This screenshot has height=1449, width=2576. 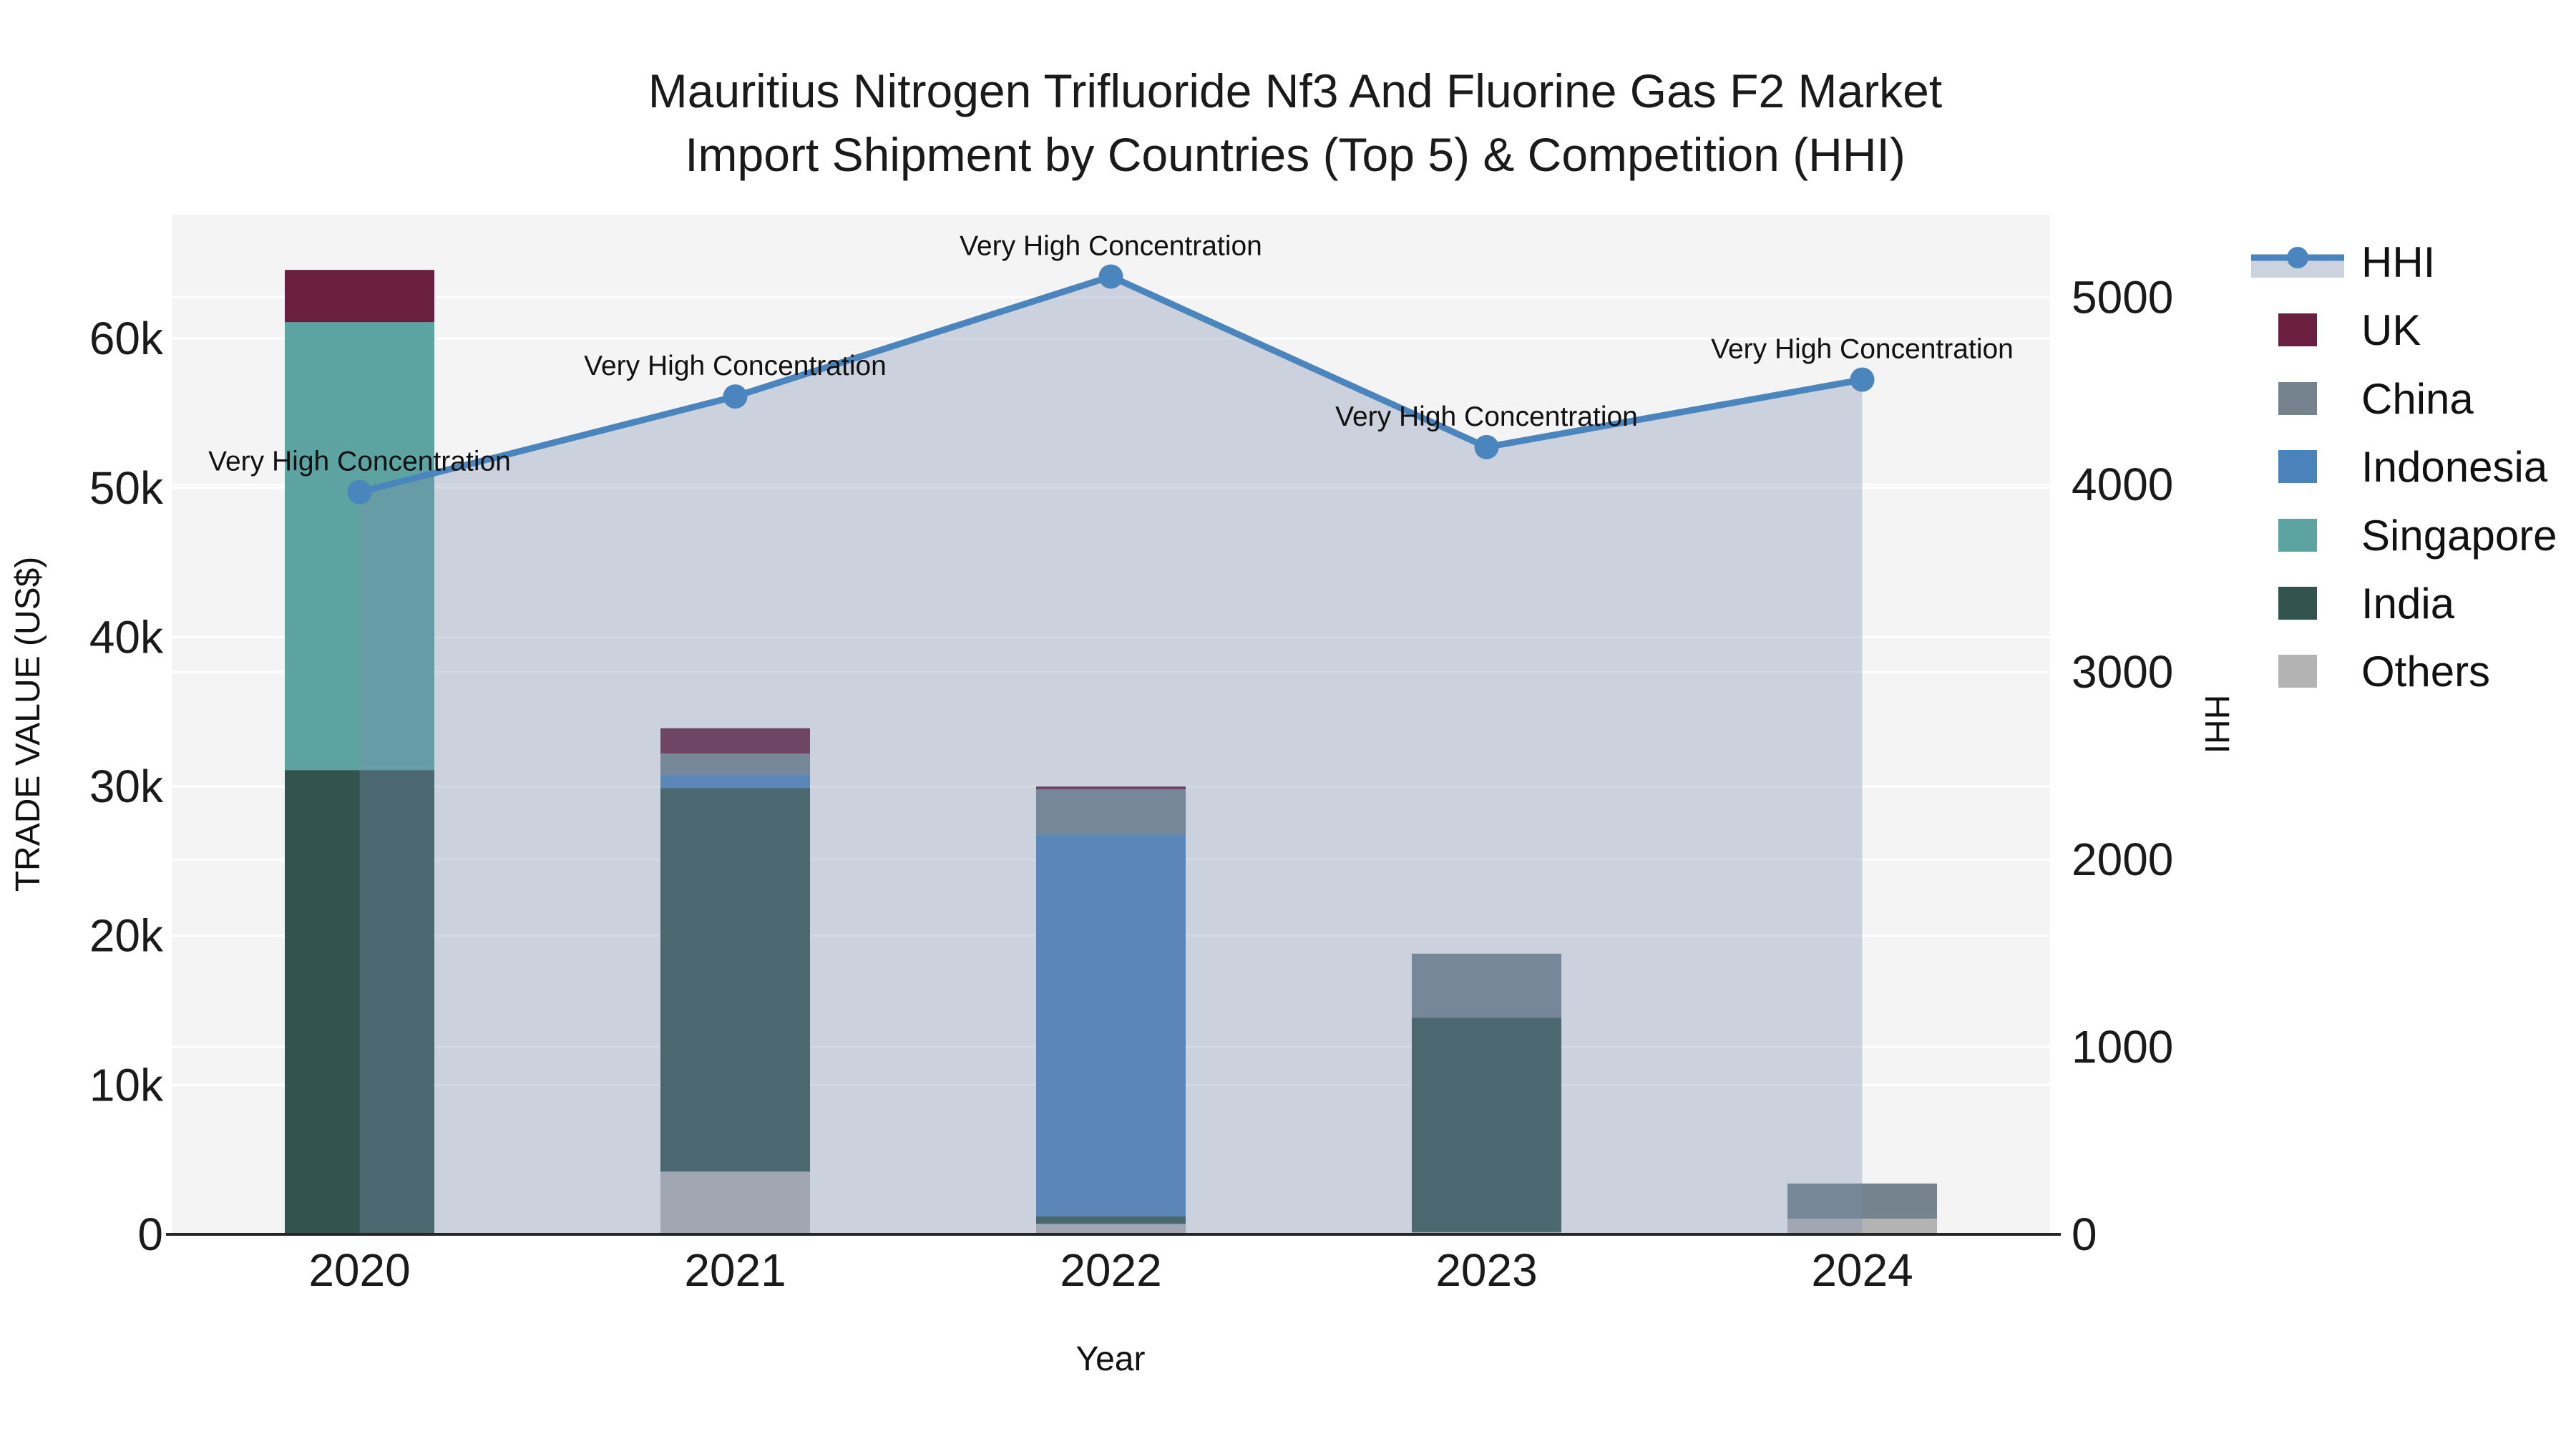 What do you see at coordinates (1111, 1220) in the screenshot?
I see `bar-segment-india-2022` at bounding box center [1111, 1220].